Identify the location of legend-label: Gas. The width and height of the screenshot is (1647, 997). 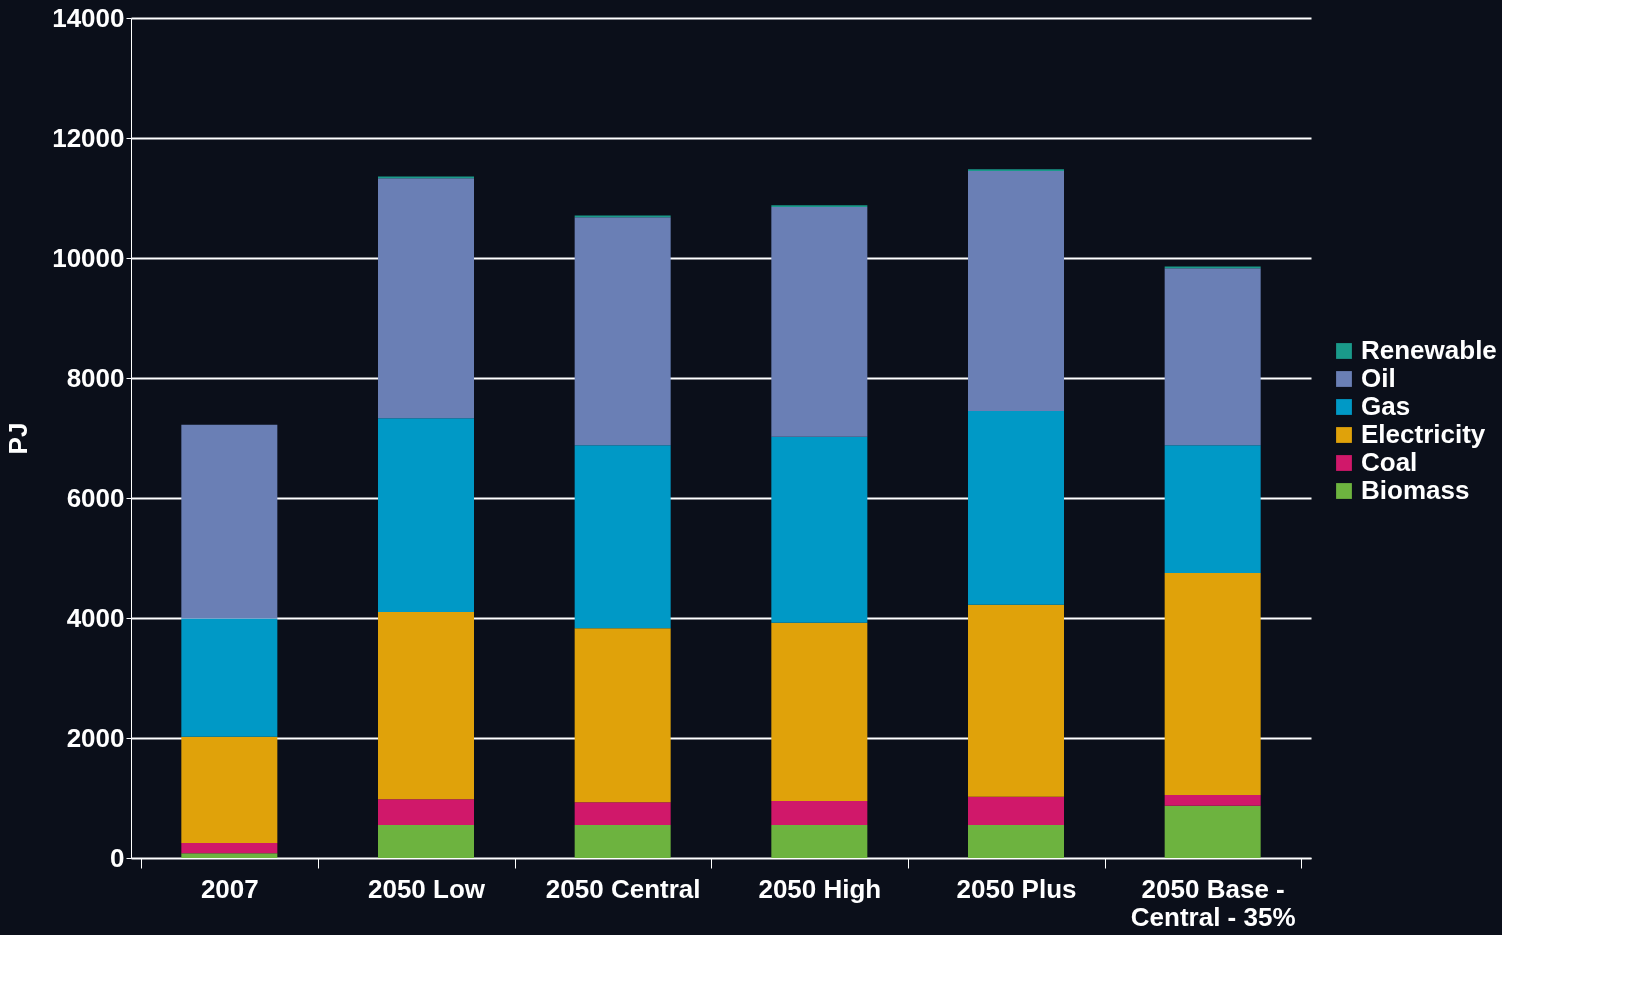
(1386, 406).